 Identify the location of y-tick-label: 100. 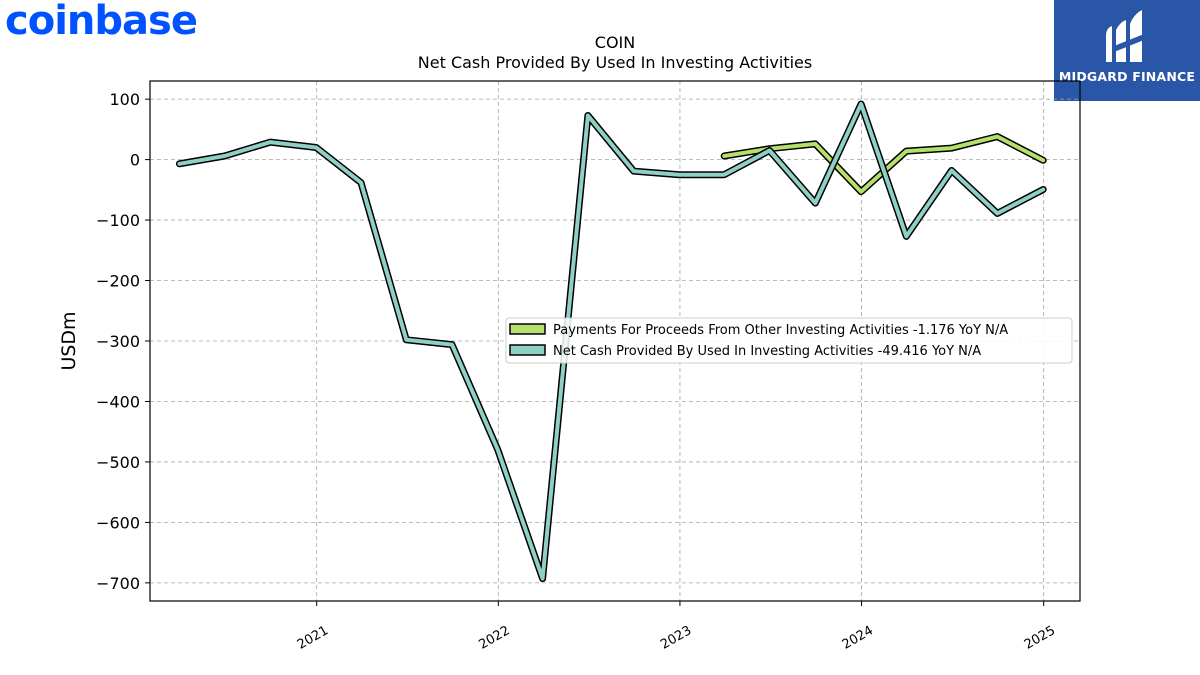
(124, 99).